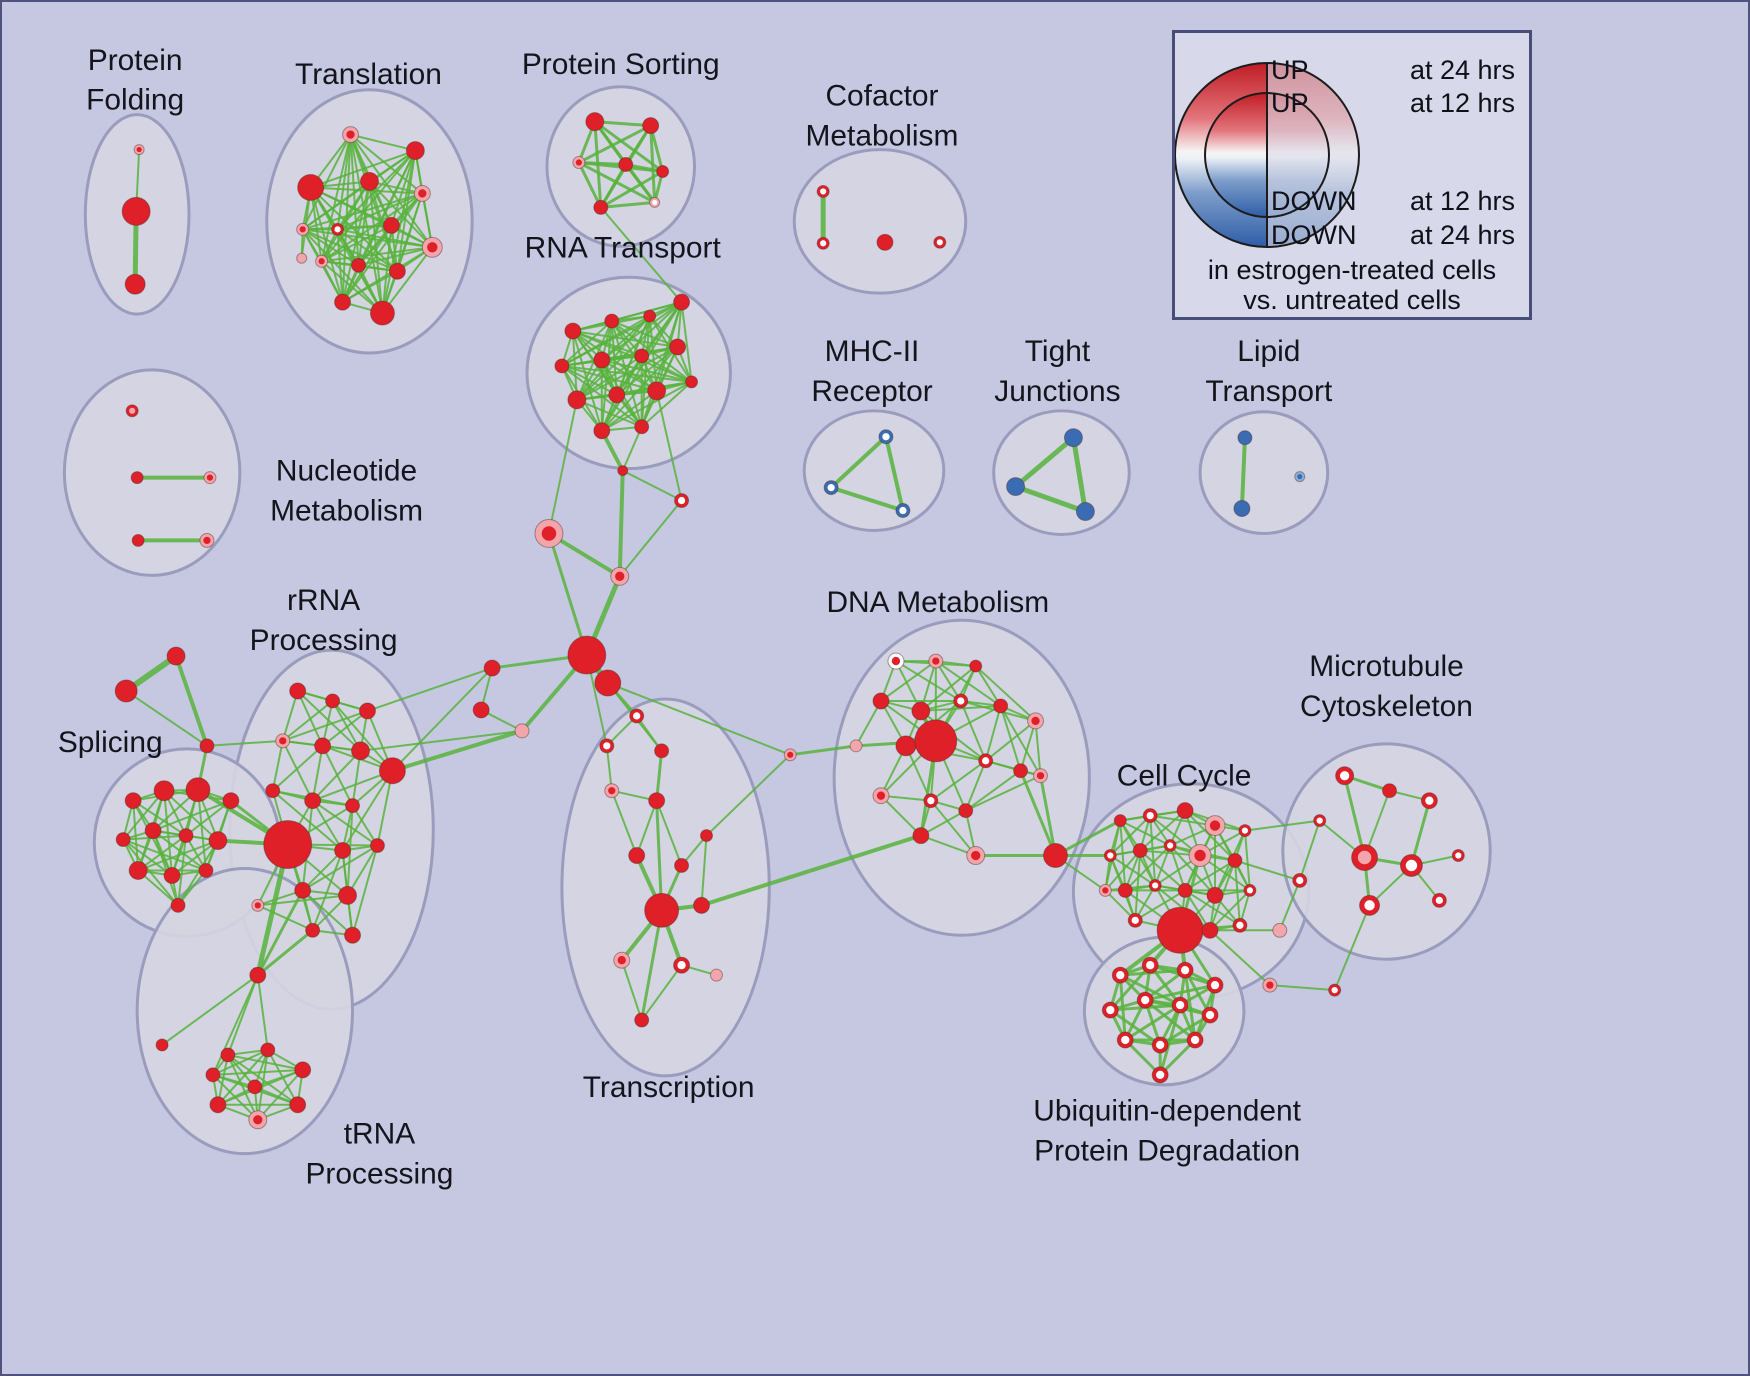 Image resolution: width=1750 pixels, height=1376 pixels. I want to click on node-s1, so click(133, 801).